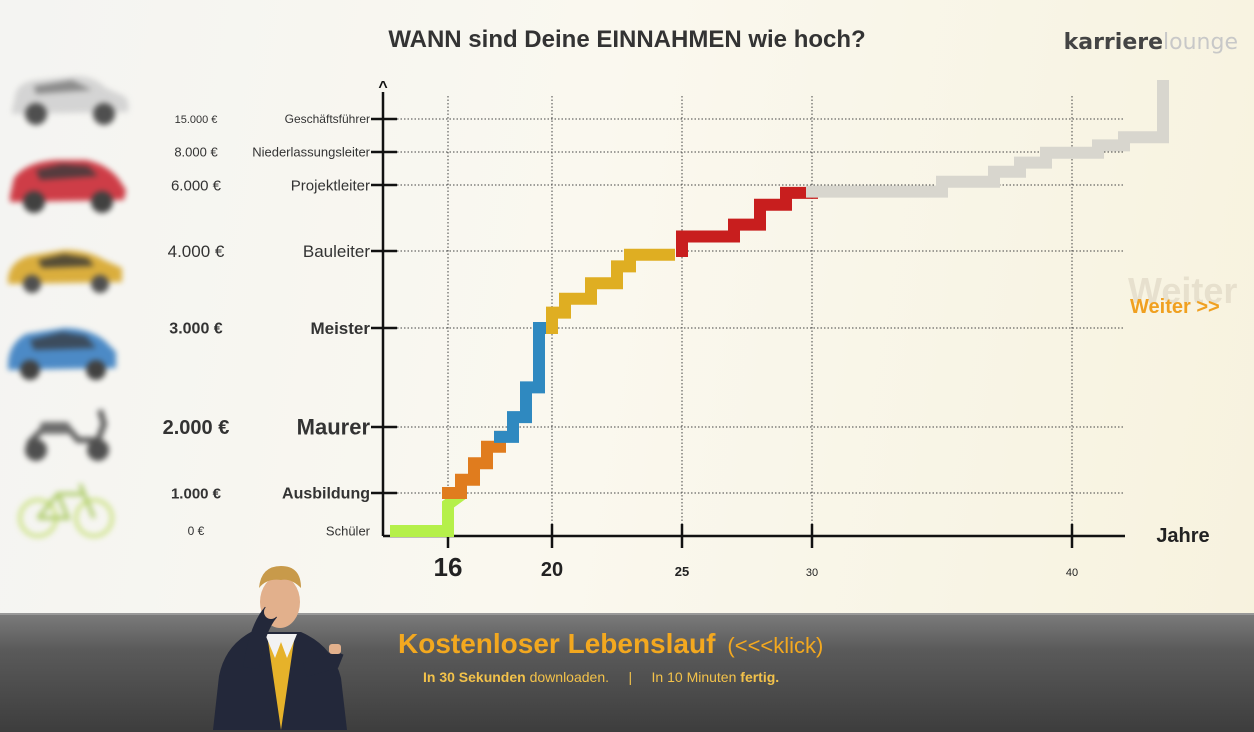 This screenshot has width=1254, height=732. What do you see at coordinates (334, 427) in the screenshot?
I see `y-role-label: Maurer` at bounding box center [334, 427].